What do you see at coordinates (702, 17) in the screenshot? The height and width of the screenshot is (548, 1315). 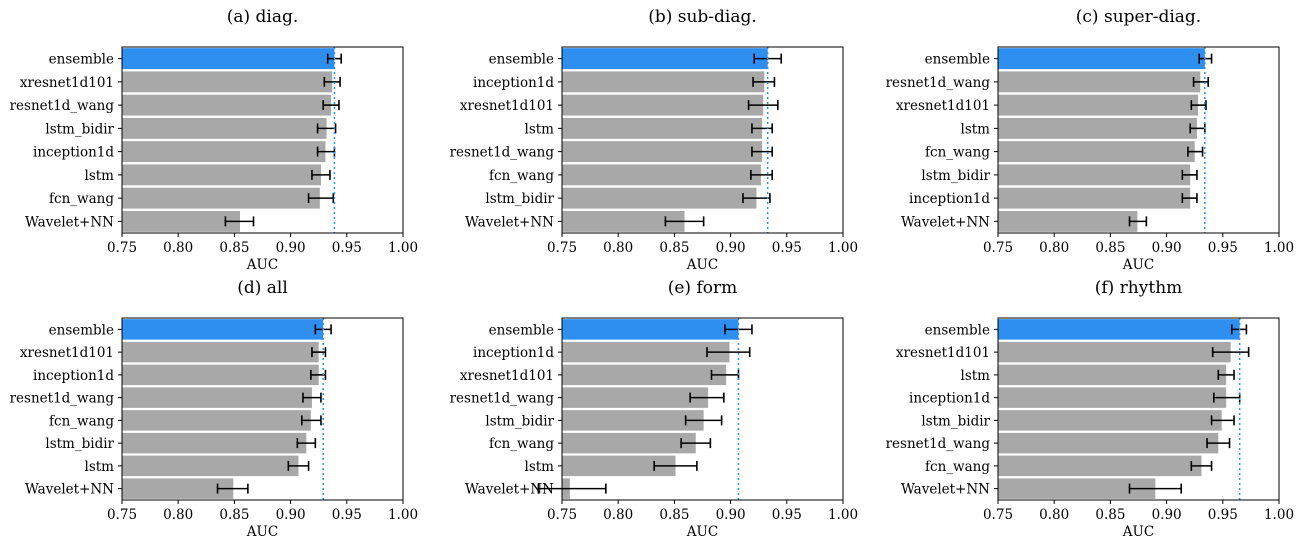 I see `chart-title: (b) sub-diag.` at bounding box center [702, 17].